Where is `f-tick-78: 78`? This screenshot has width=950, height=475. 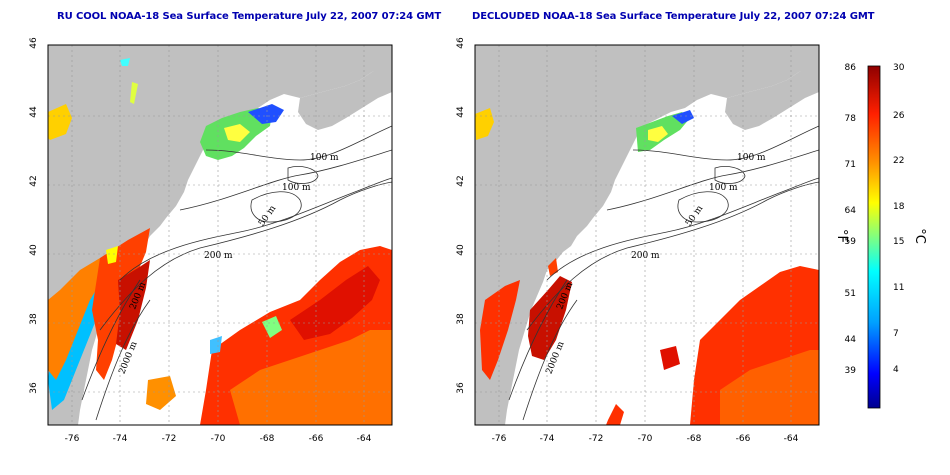
f-tick-78: 78 is located at coordinates (851, 119).